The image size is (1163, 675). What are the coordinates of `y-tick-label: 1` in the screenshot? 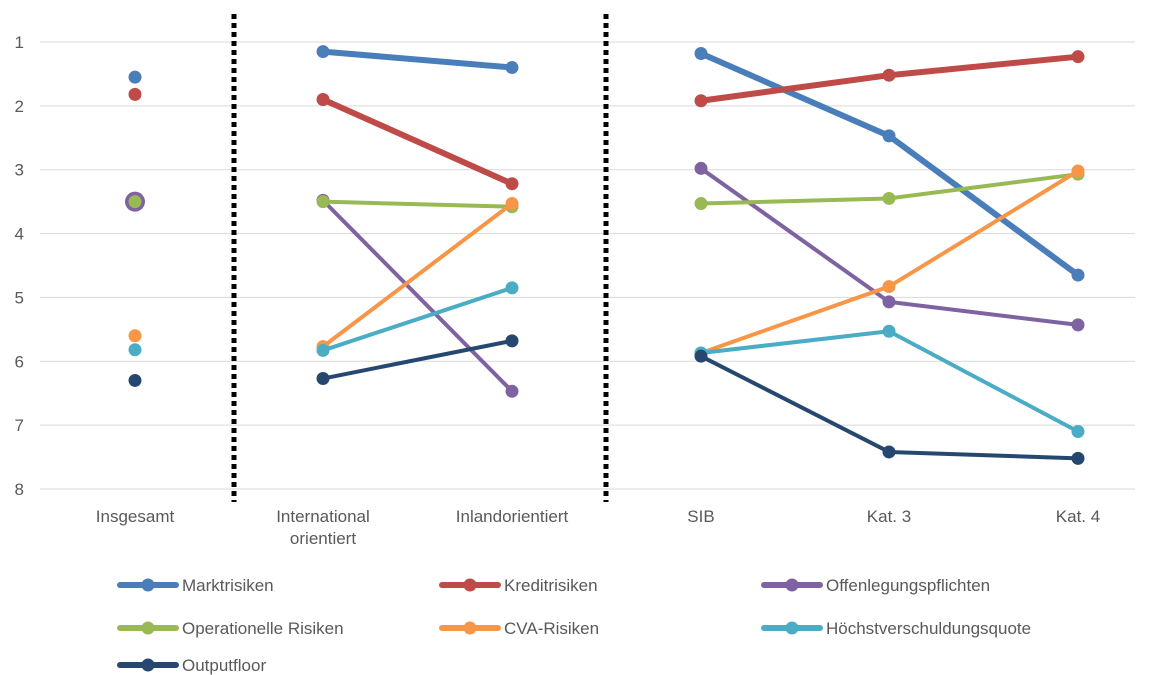 It's located at (19, 42).